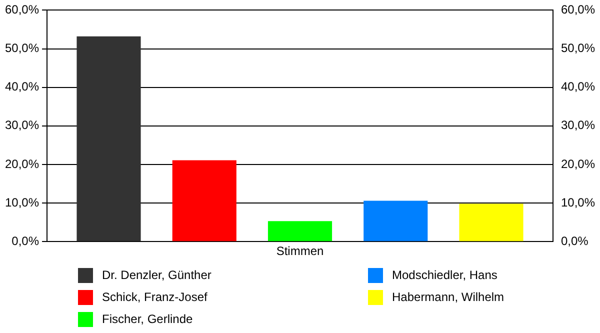 The height and width of the screenshot is (333, 600). What do you see at coordinates (22, 125) in the screenshot?
I see `y-tick-label: 30,0%` at bounding box center [22, 125].